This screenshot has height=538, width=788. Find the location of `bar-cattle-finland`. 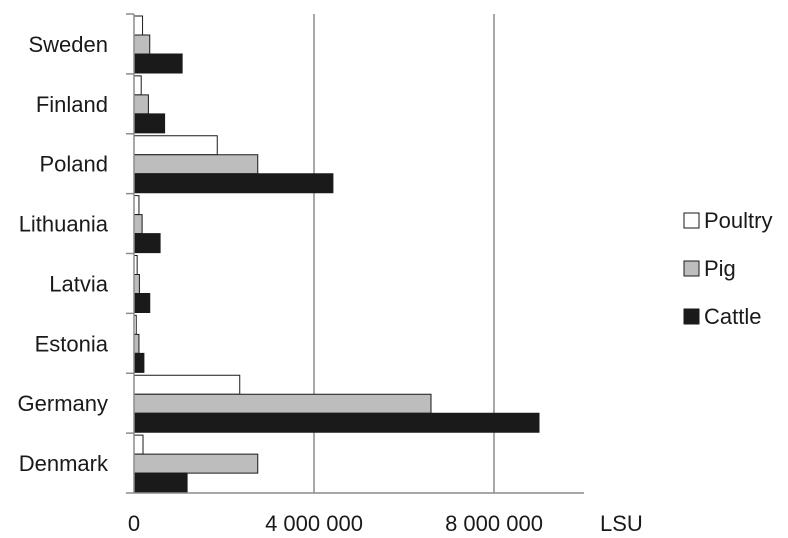

bar-cattle-finland is located at coordinates (149, 123).